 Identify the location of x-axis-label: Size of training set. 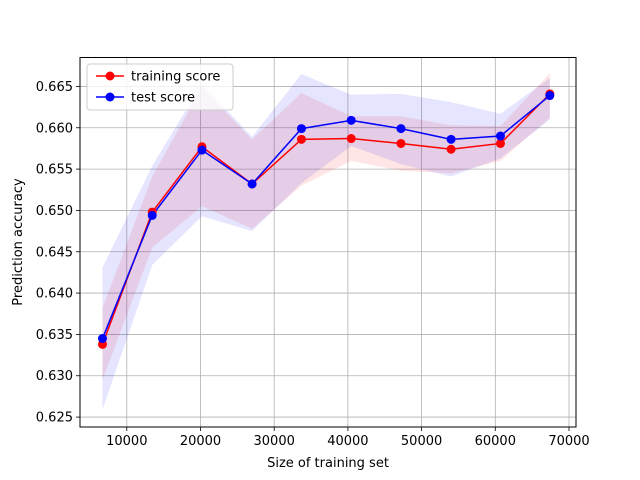
(328, 463).